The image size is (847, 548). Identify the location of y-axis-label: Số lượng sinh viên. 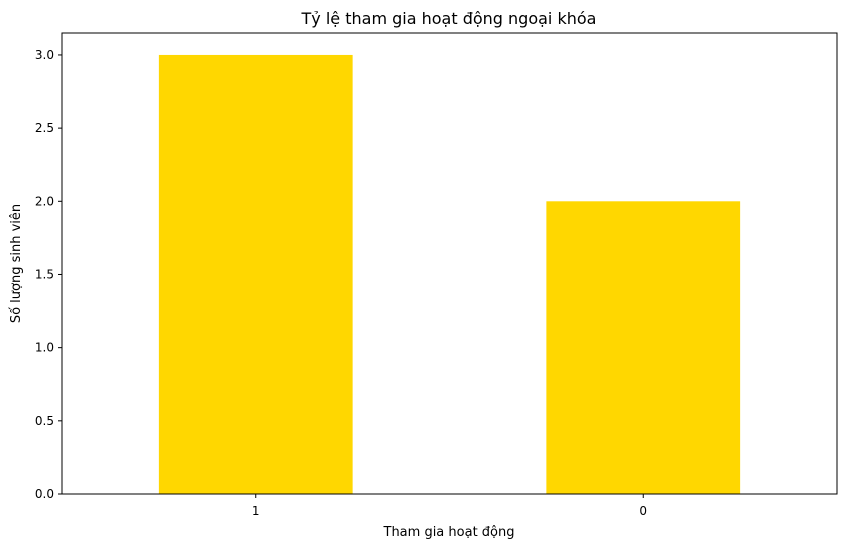
(16, 263).